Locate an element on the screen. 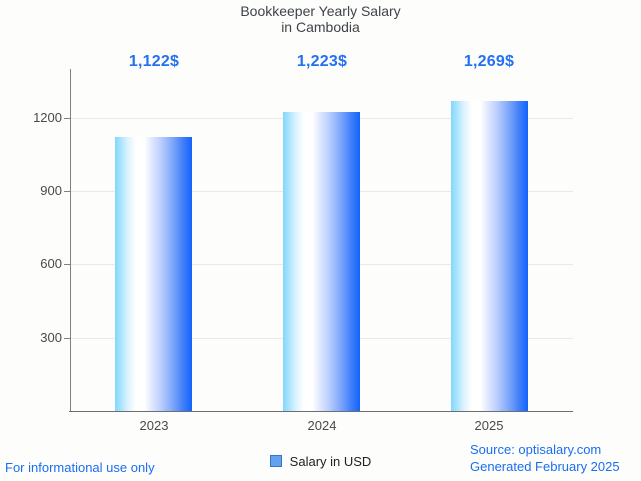 The image size is (641, 481). legend-swatch-icon is located at coordinates (275, 461).